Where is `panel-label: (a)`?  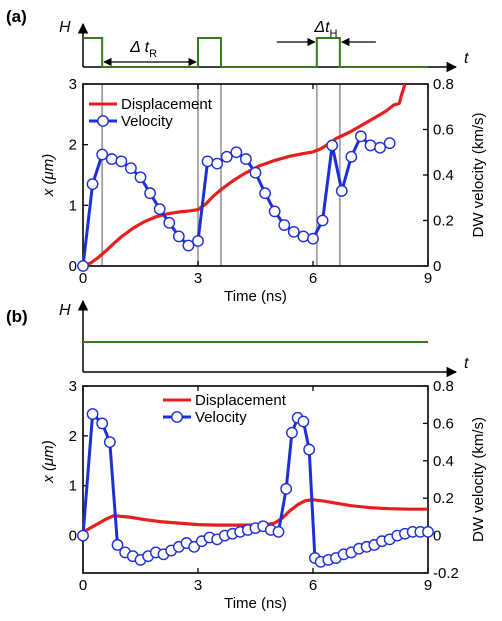 panel-label: (a) is located at coordinates (16, 16).